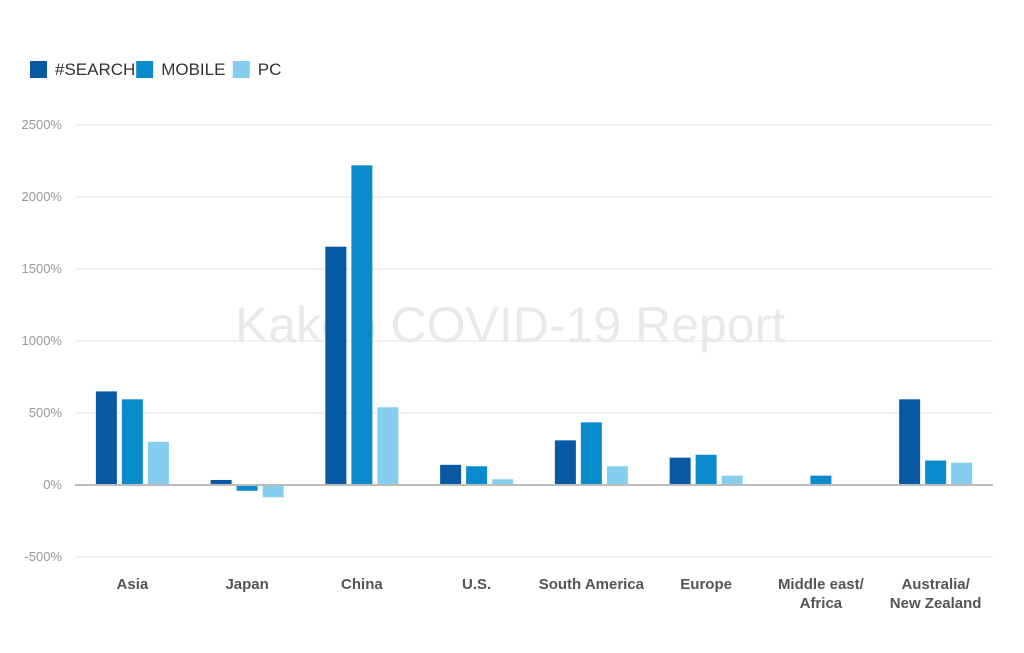 The height and width of the screenshot is (653, 1024). Describe the element at coordinates (362, 584) in the screenshot. I see `x-category-label: China` at that location.